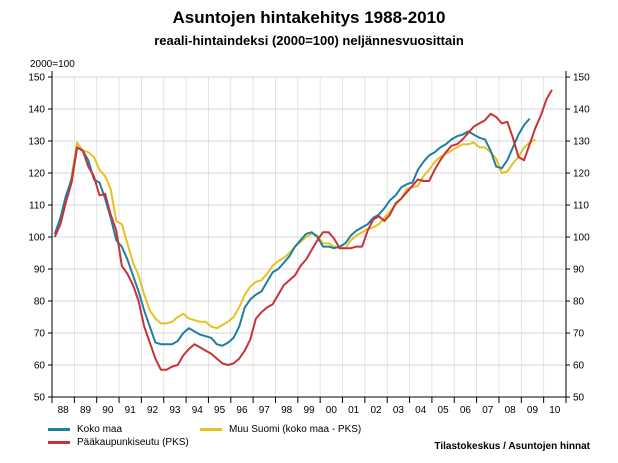 The height and width of the screenshot is (463, 618). What do you see at coordinates (153, 410) in the screenshot?
I see `x-tick-label: 92` at bounding box center [153, 410].